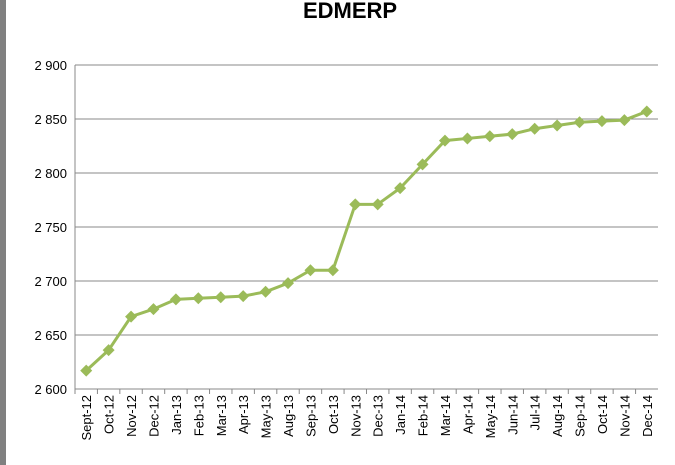 The height and width of the screenshot is (465, 675). What do you see at coordinates (109, 414) in the screenshot?
I see `x-tick-label: Oct-12` at bounding box center [109, 414].